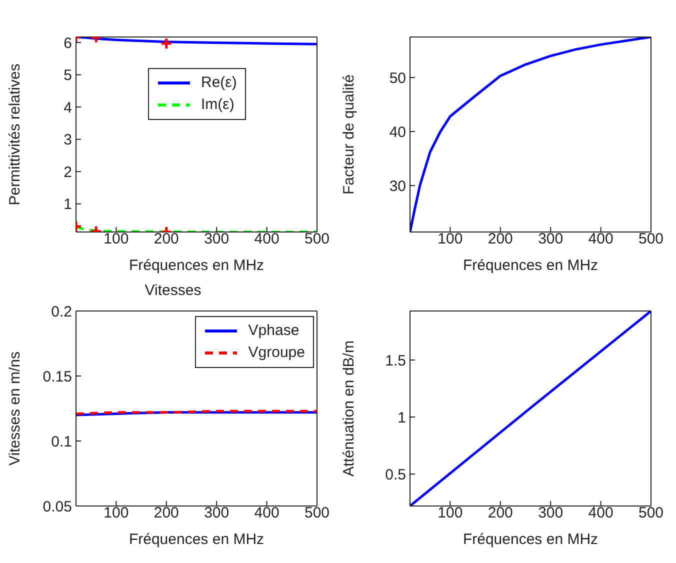  I want to click on y-tick-label: 1.5, so click(395, 361).